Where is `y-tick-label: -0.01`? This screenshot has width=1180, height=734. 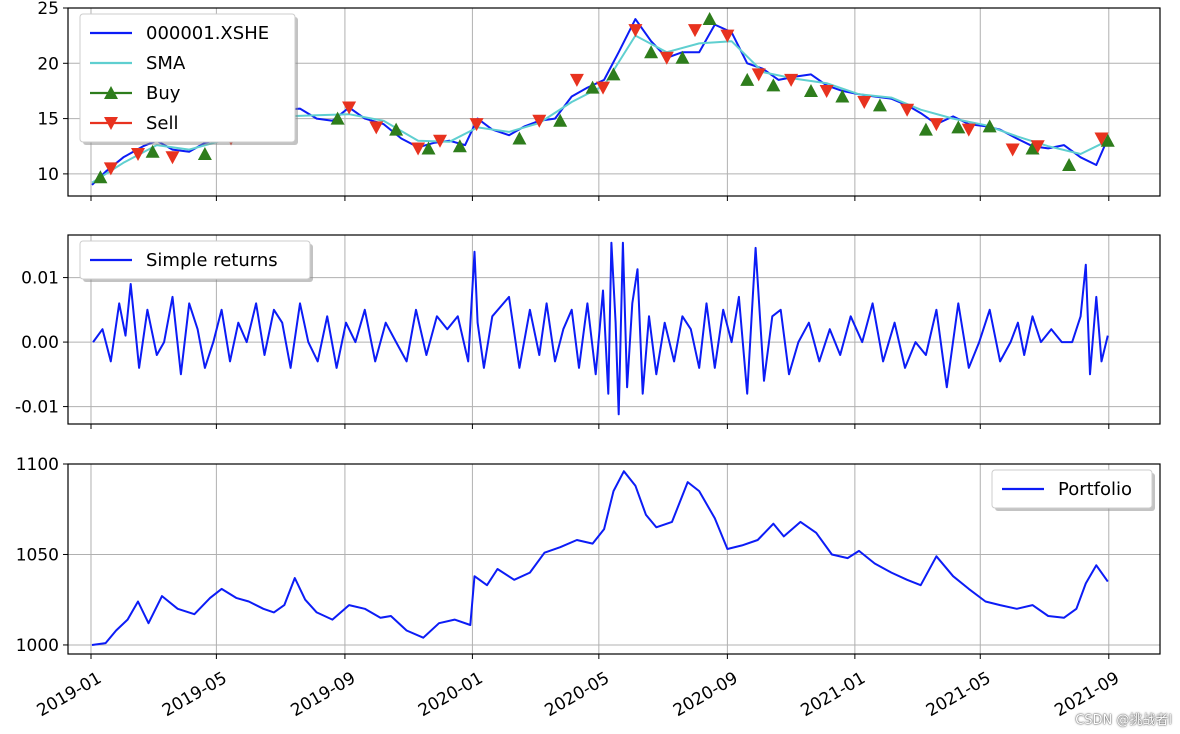
y-tick-label: -0.01 is located at coordinates (37, 408).